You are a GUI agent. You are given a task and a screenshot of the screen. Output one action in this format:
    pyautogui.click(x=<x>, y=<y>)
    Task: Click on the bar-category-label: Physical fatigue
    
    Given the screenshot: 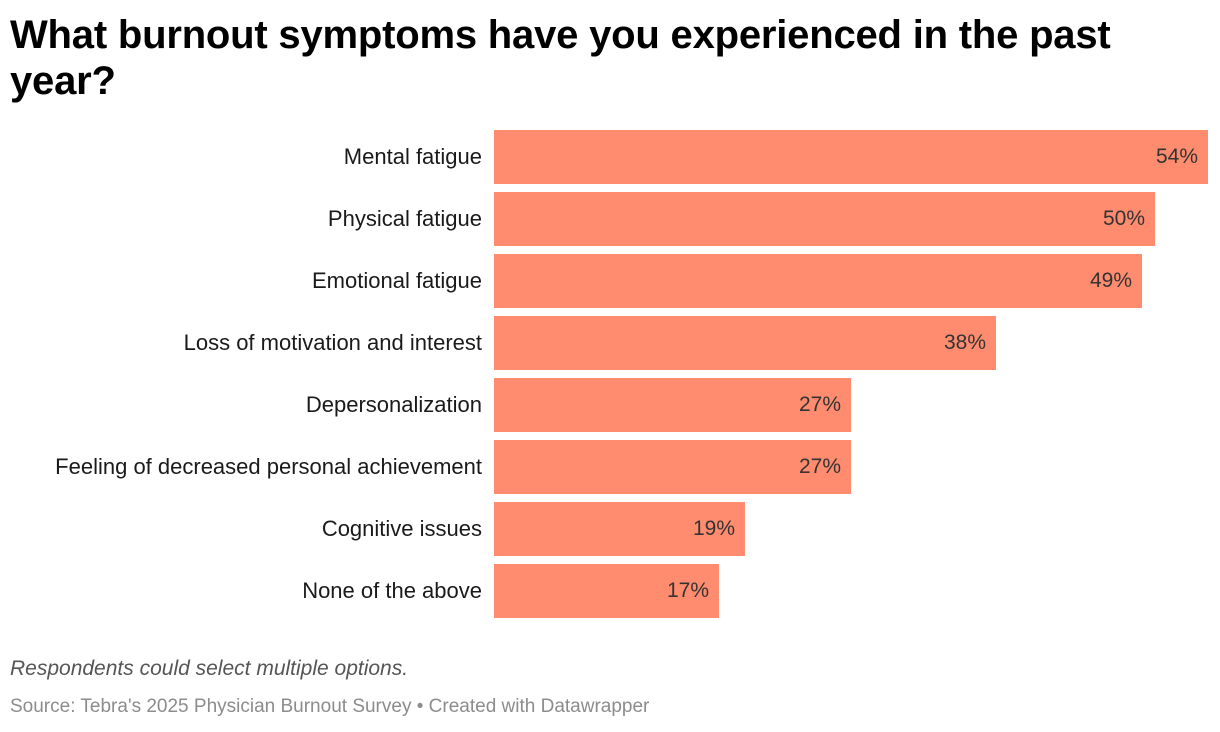 What is the action you would take?
    pyautogui.click(x=404, y=218)
    